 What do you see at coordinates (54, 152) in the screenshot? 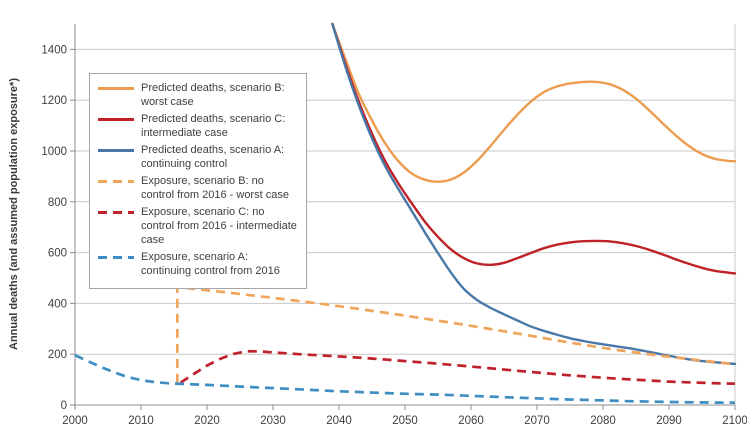
I see `y-tick-label-1000: 1000` at bounding box center [54, 152].